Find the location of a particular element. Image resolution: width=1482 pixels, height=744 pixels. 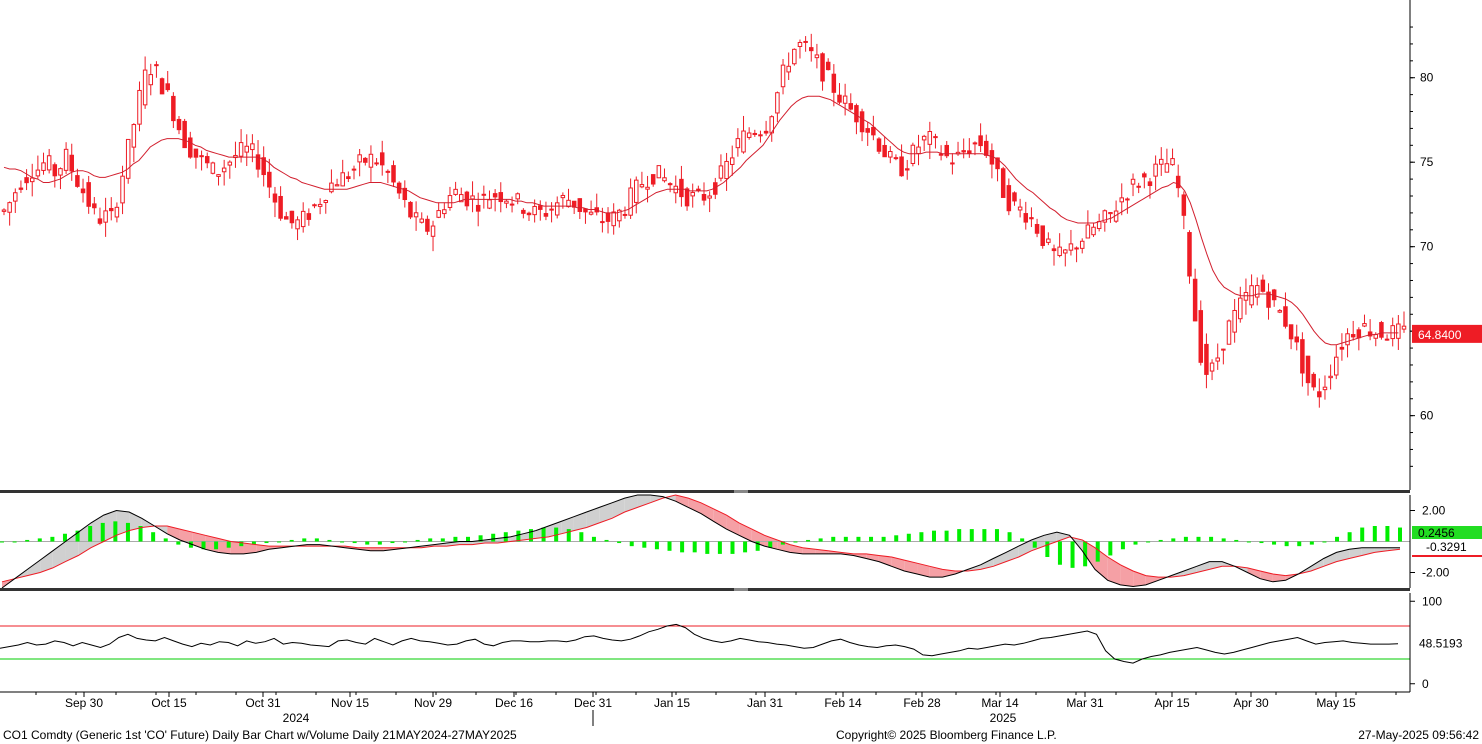

last-price-box is located at coordinates (1447, 333).